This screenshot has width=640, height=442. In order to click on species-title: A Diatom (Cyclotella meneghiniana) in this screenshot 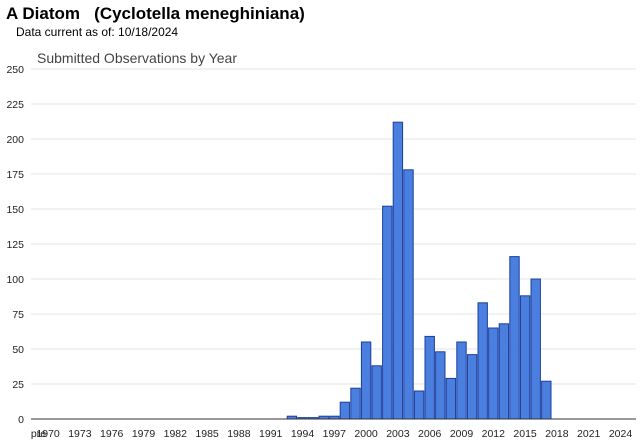, I will do `click(155, 13)`.